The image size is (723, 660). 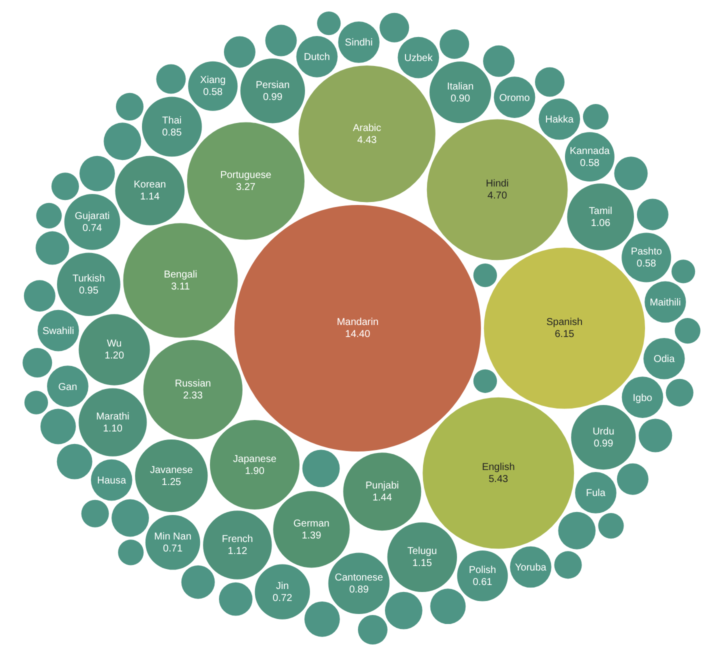 What do you see at coordinates (665, 302) in the screenshot?
I see `category-label: Maithili` at bounding box center [665, 302].